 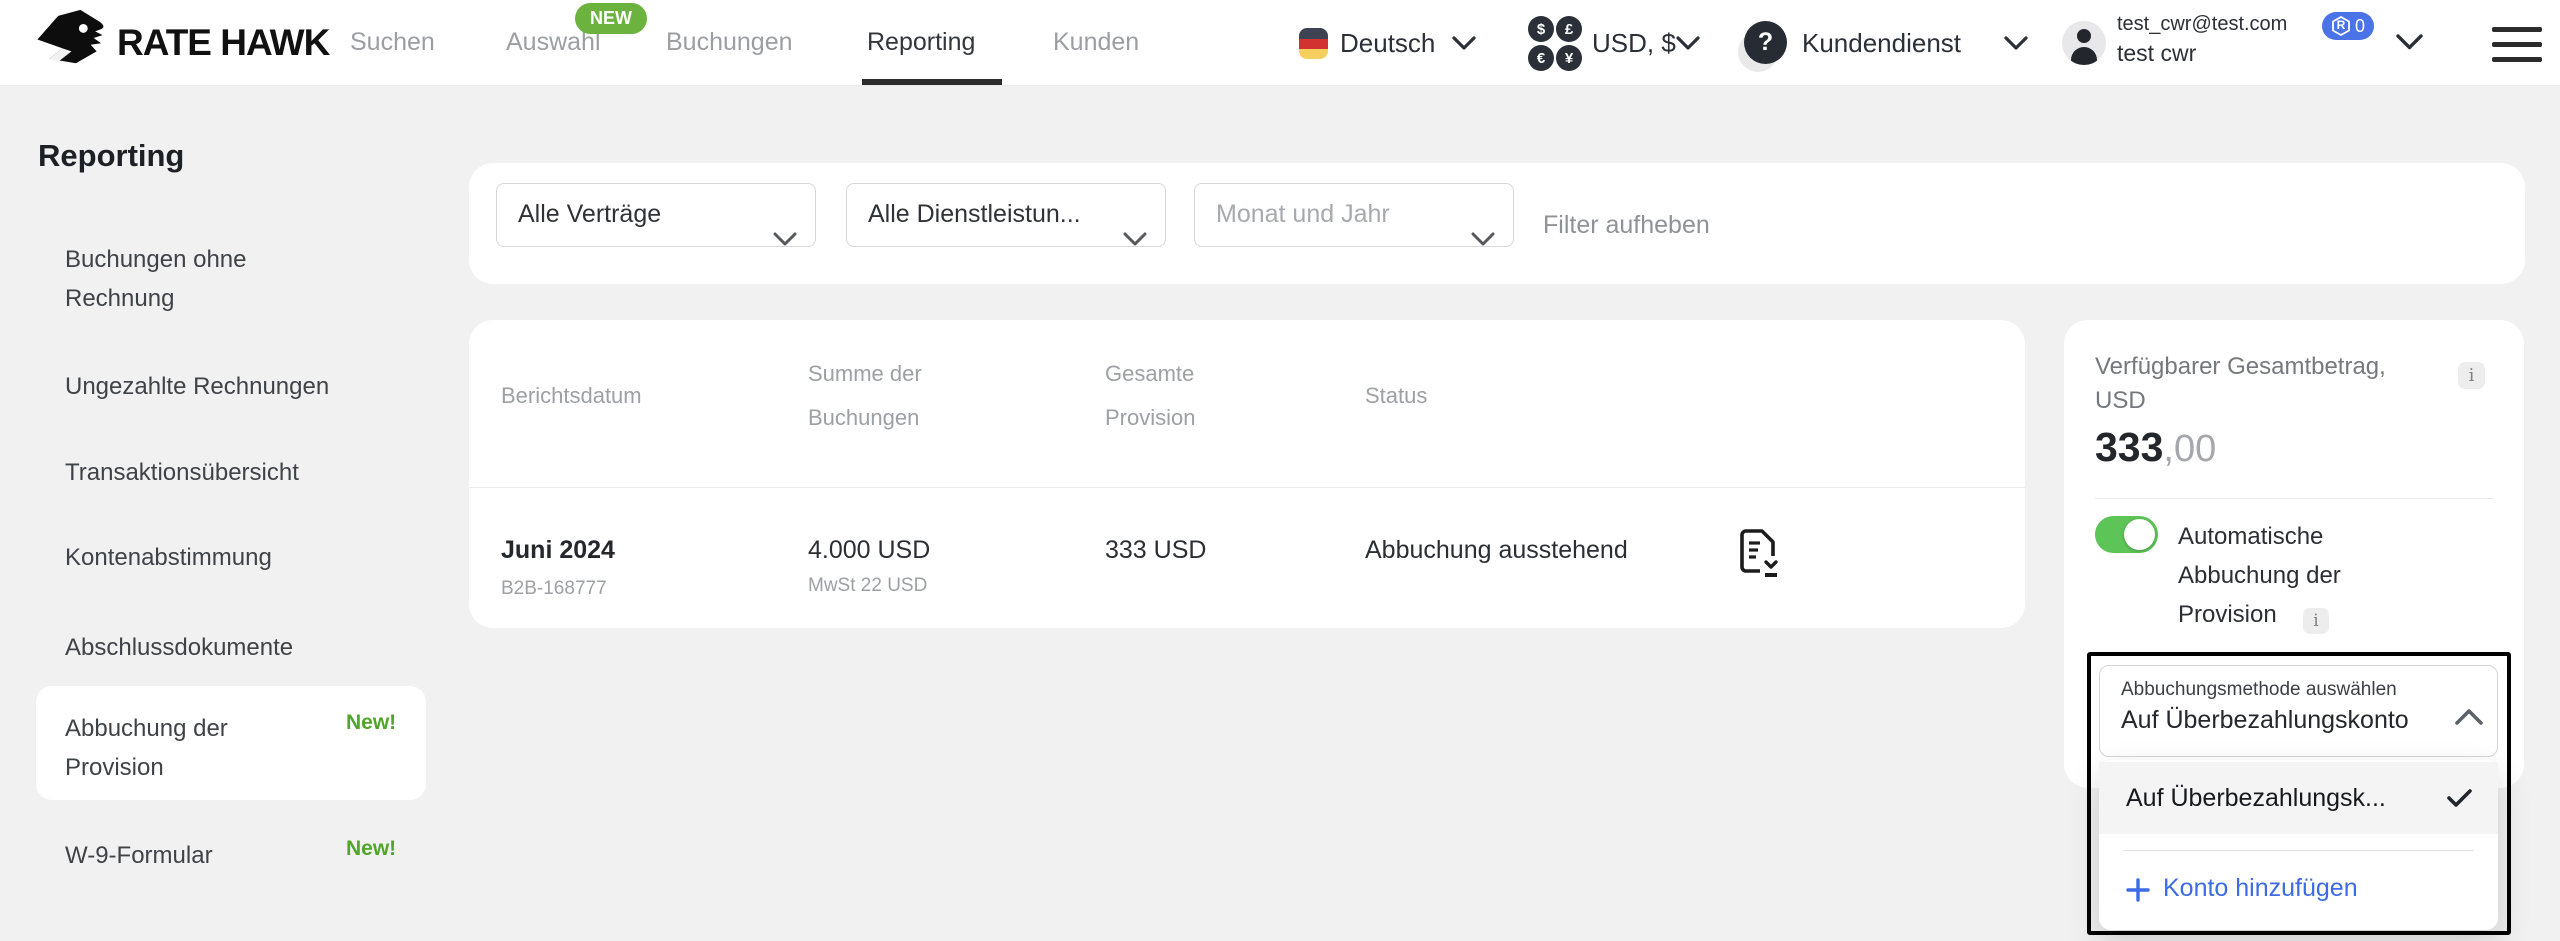 I want to click on new-badge: NEW, so click(x=611, y=18).